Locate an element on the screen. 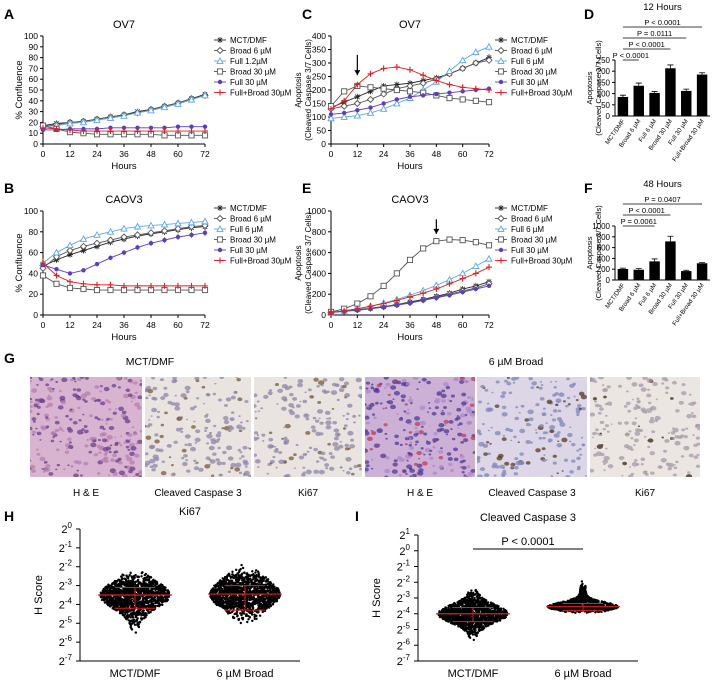 The height and width of the screenshot is (684, 720). legend-entry: Full 1.2µM is located at coordinates (241, 61).